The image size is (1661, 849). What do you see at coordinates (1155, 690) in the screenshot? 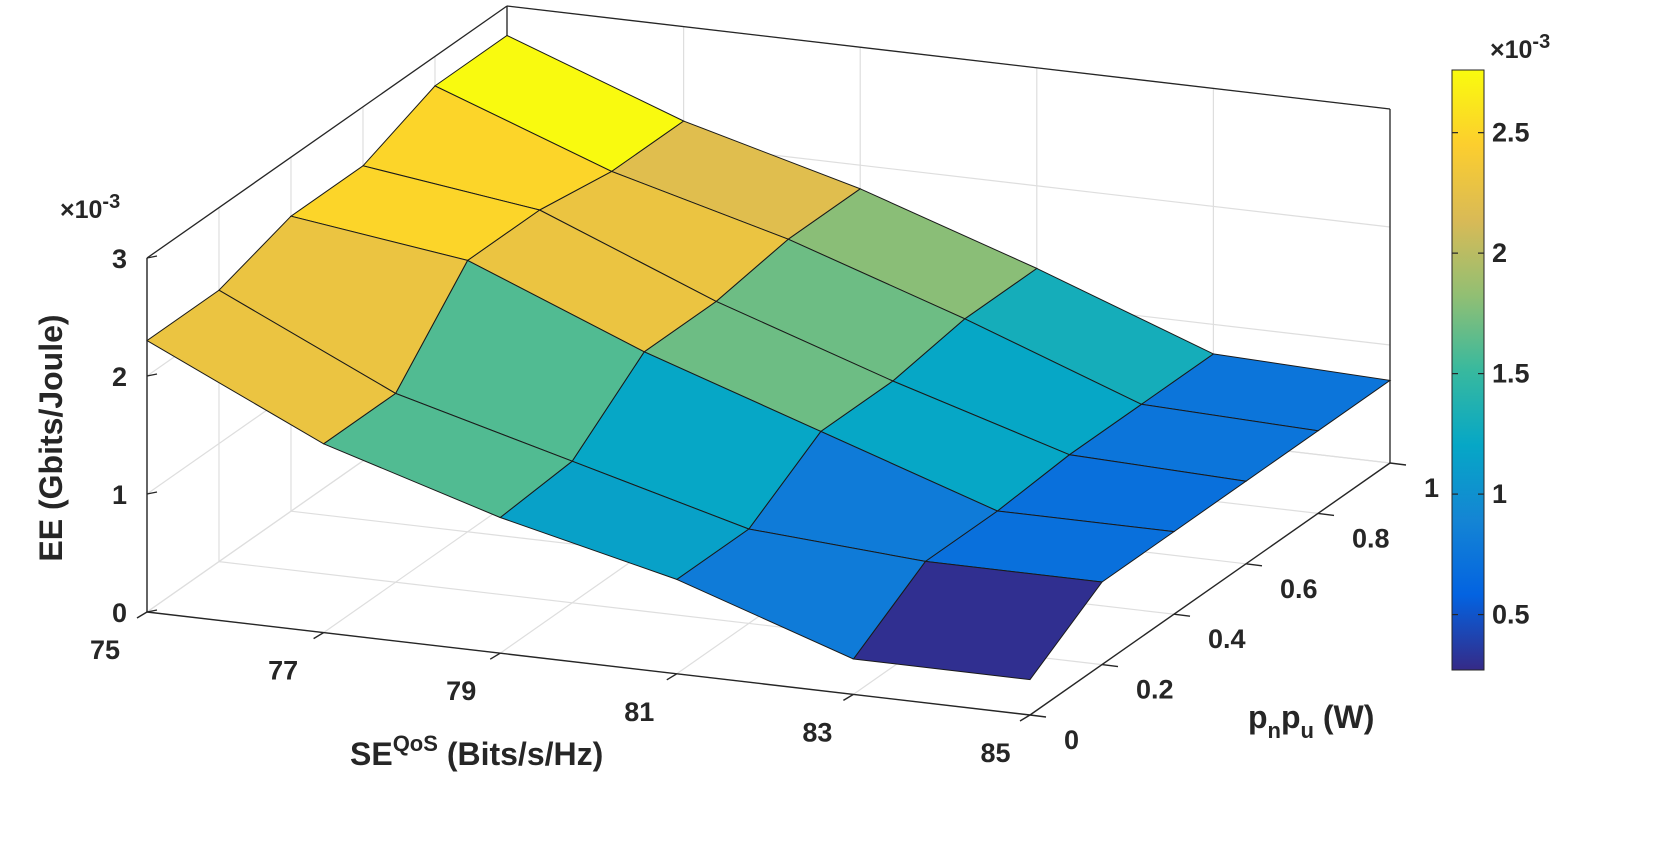
I see `y-tick-label: 0.2` at bounding box center [1155, 690].